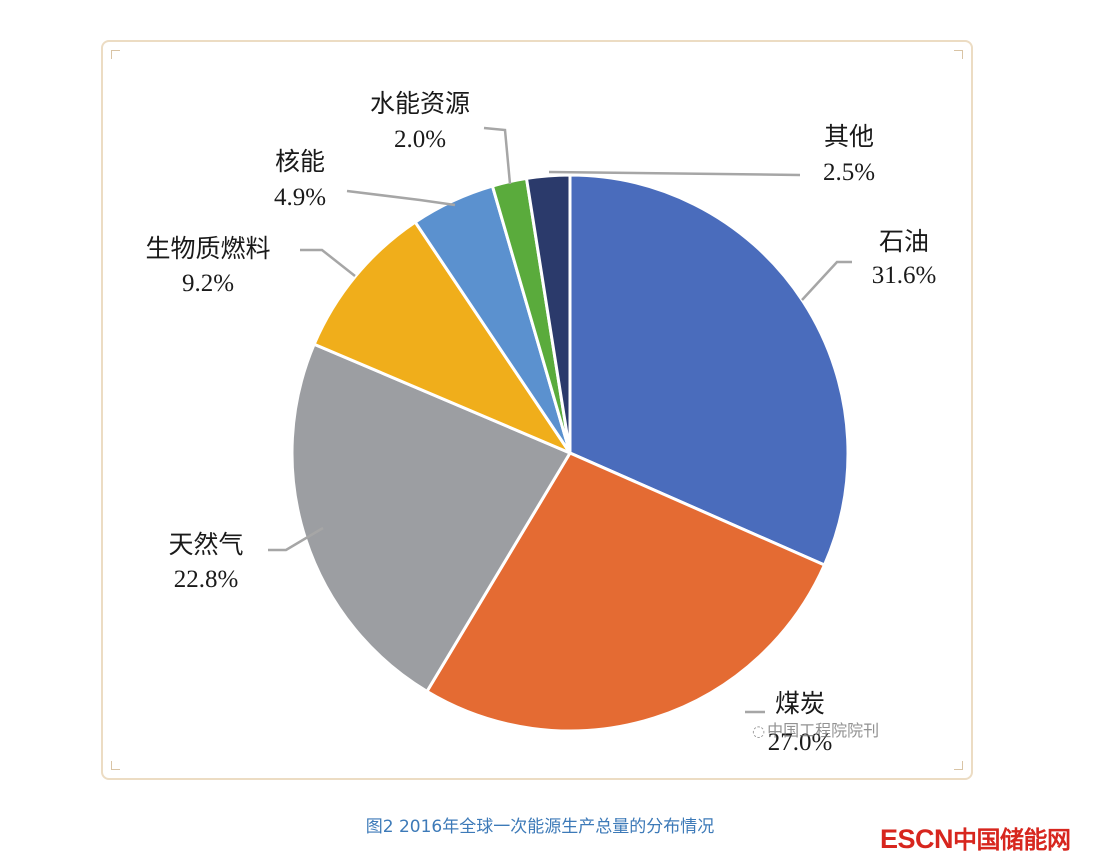  What do you see at coordinates (904, 241) in the screenshot?
I see `slice-name-label: 石油` at bounding box center [904, 241].